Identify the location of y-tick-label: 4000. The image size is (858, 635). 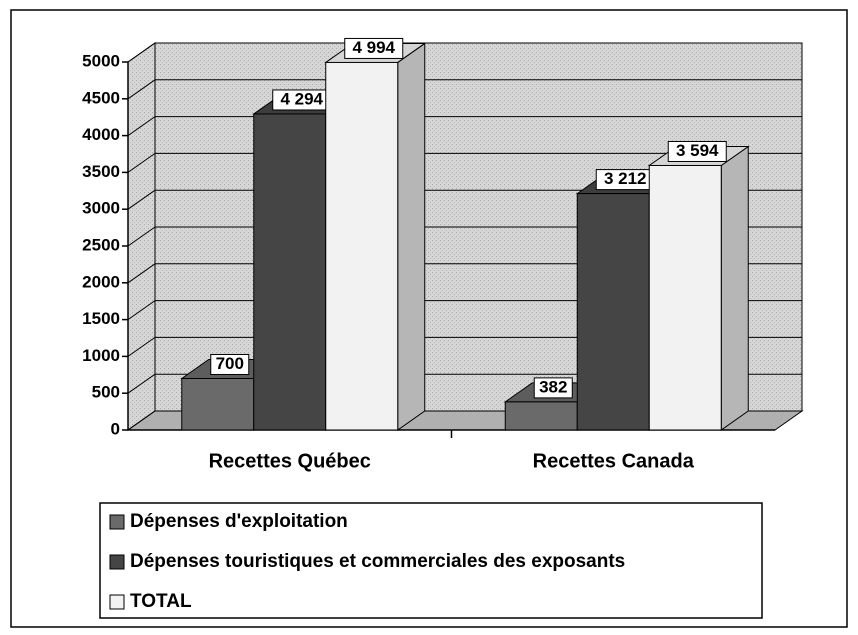
(101, 134).